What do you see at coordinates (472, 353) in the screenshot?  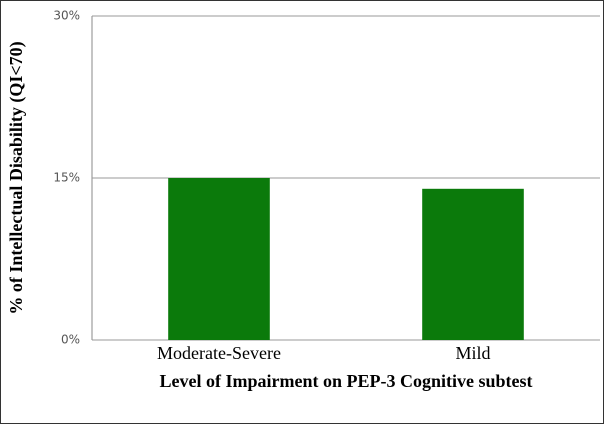 I see `x-tick-label: Mild` at bounding box center [472, 353].